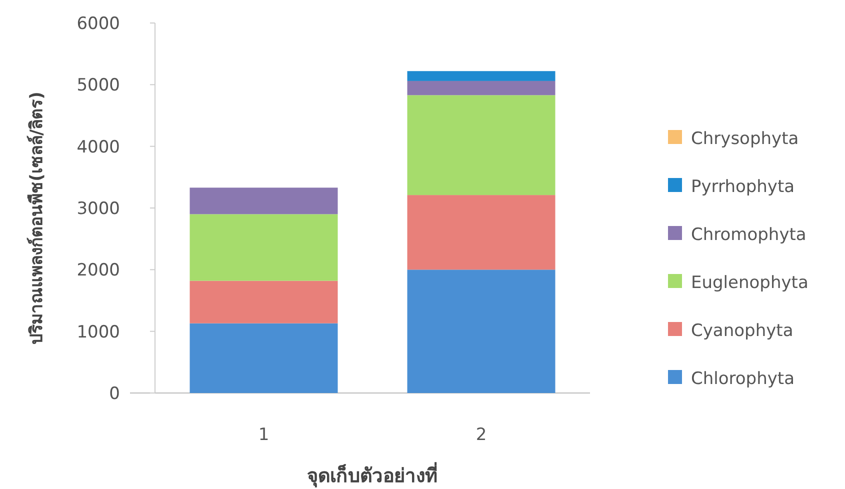 Image resolution: width=845 pixels, height=489 pixels. Describe the element at coordinates (98, 24) in the screenshot. I see `y-tick-label: 6000` at that location.